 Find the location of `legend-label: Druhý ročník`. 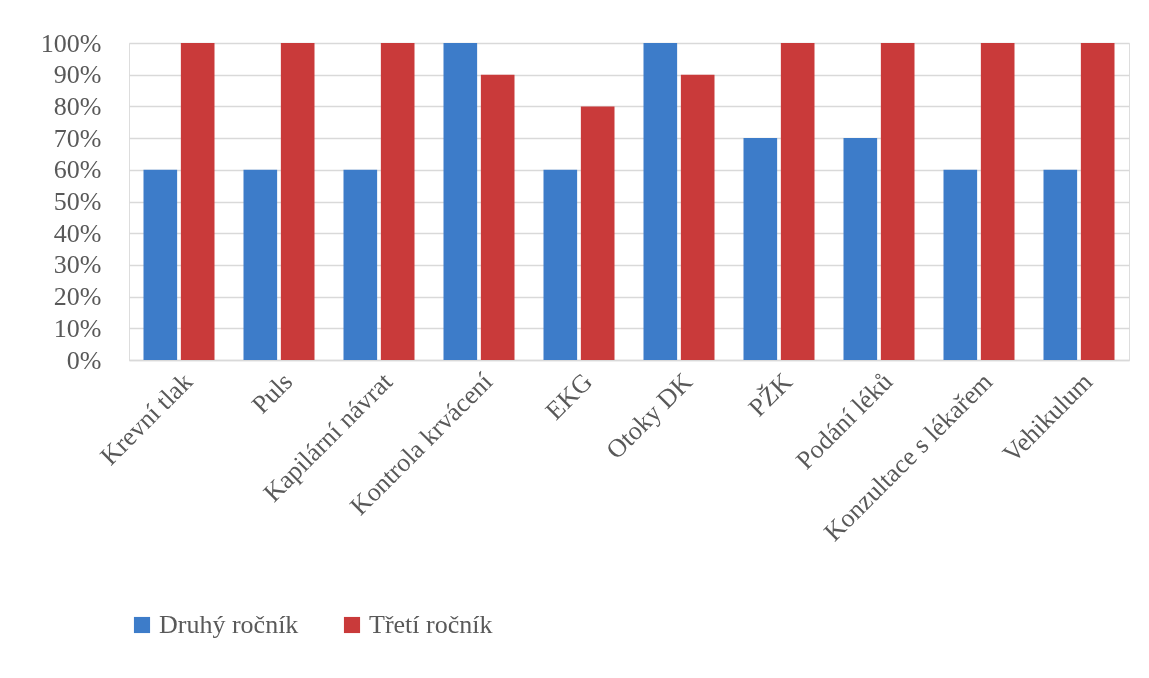

legend-label: Druhý ročník is located at coordinates (229, 624).